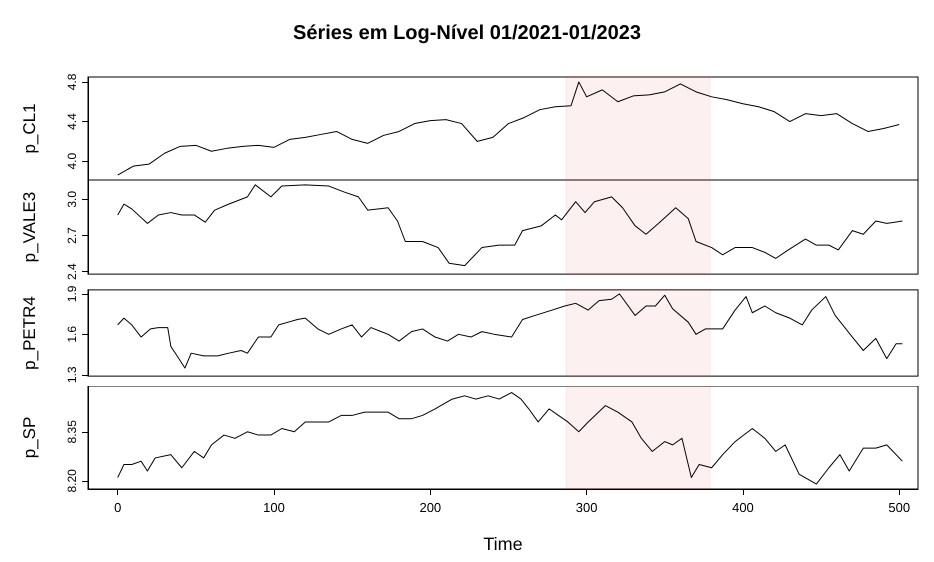 This screenshot has width=934, height=562. Describe the element at coordinates (72, 161) in the screenshot. I see `y-tick-label: 4.0` at that location.